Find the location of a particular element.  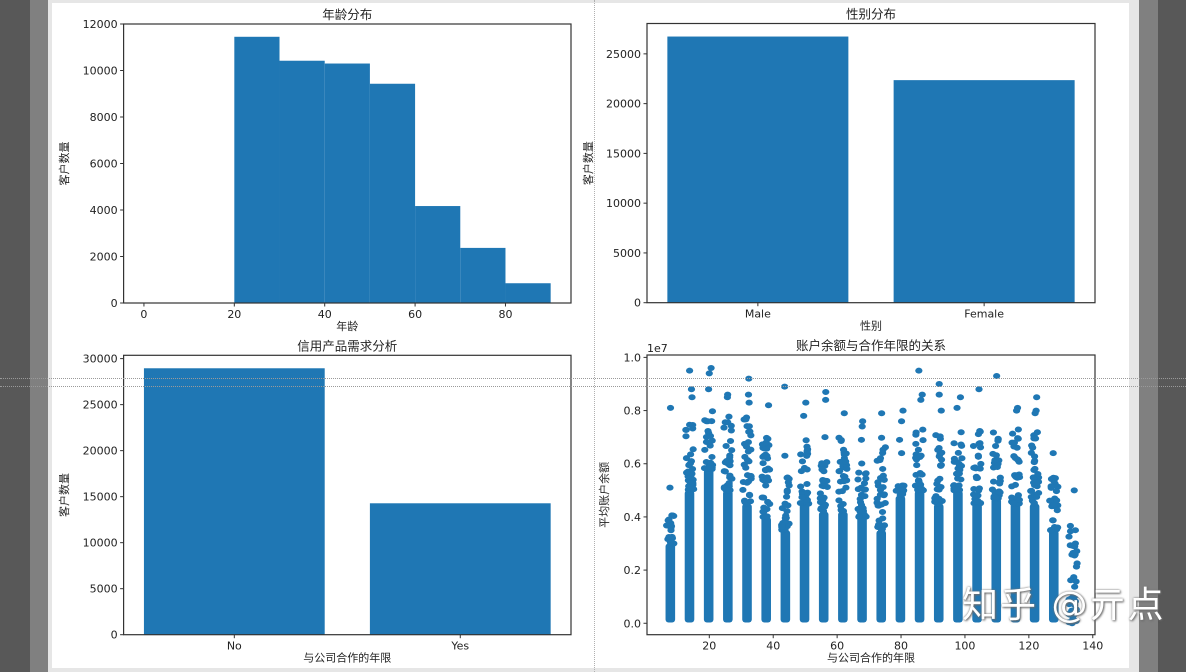

y-tick-label: 8000 is located at coordinates (104, 117).